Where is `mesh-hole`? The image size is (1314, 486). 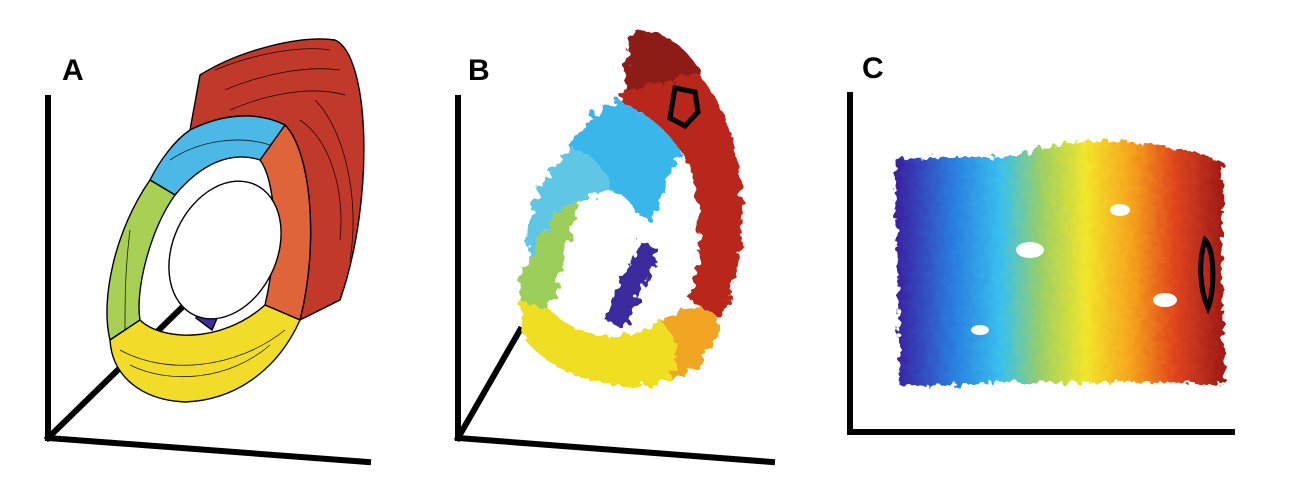 mesh-hole is located at coordinates (225, 250).